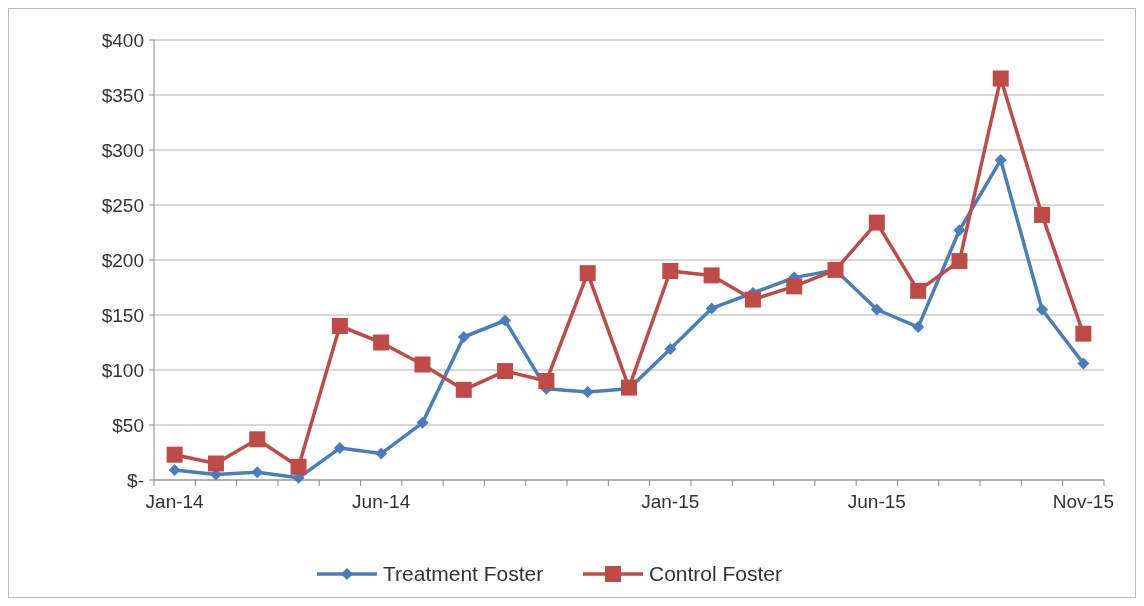 The image size is (1144, 606). I want to click on y-tick-label: $250, so click(122, 205).